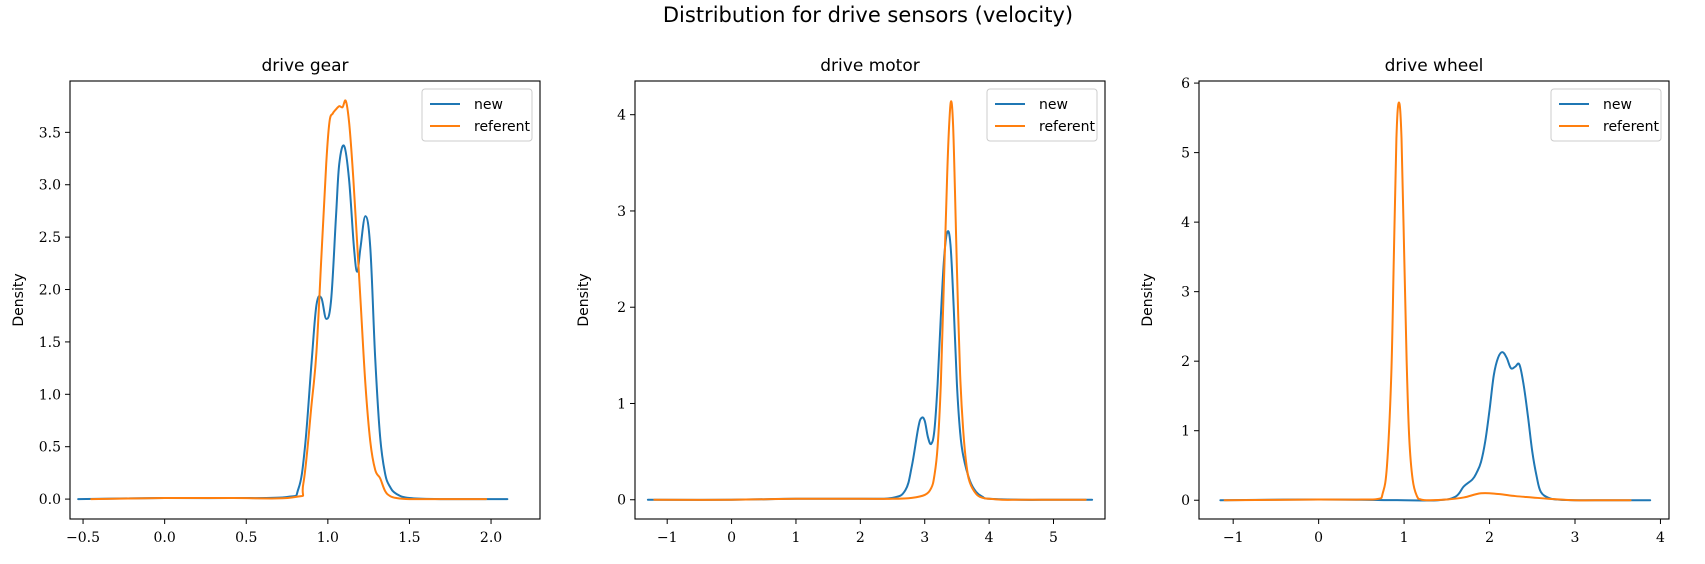 The image size is (1705, 564). Describe the element at coordinates (50, 291) in the screenshot. I see `y-tick-label: 2.0` at that location.